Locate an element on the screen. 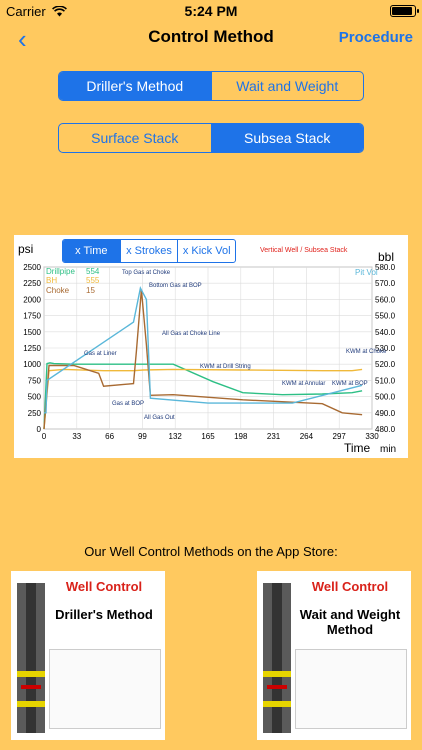  x-tick-label: 264 is located at coordinates (307, 436).